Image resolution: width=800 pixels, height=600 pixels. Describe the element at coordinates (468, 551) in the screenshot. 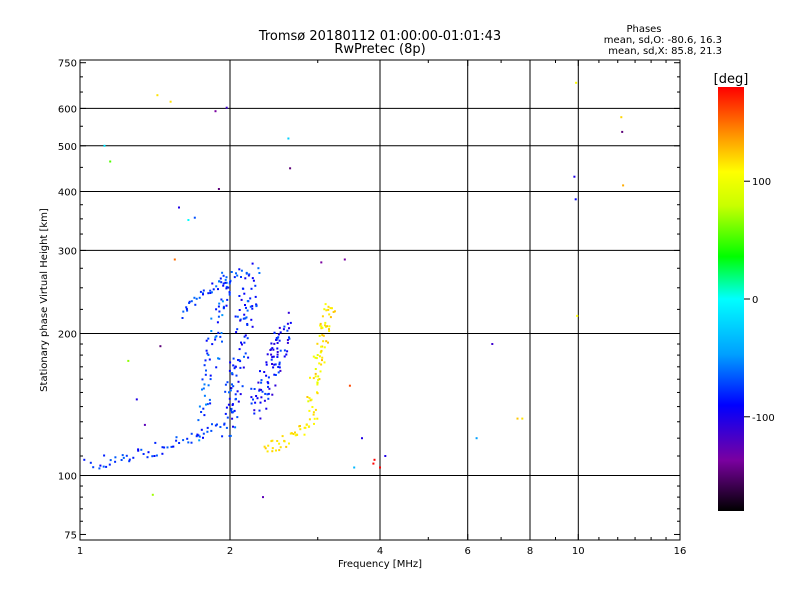

I see `x-tick-label: 6` at that location.